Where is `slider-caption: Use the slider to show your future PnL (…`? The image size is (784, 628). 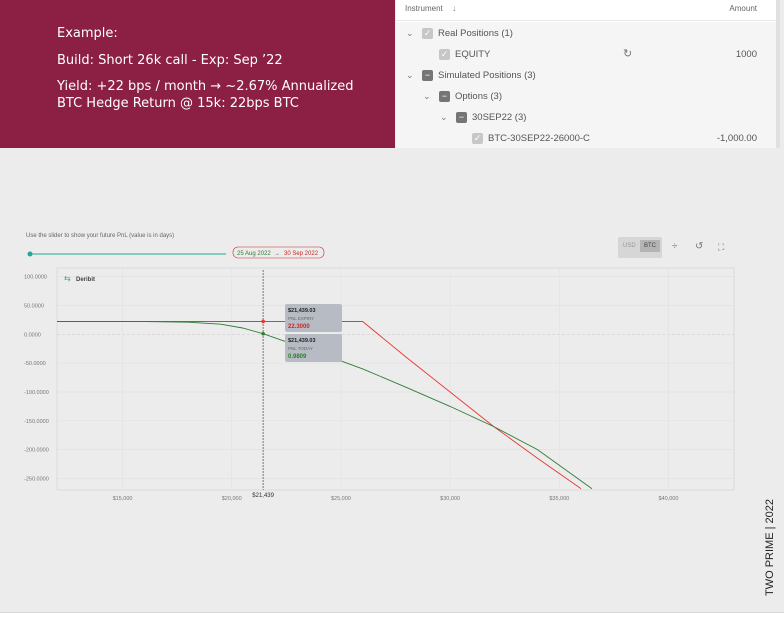
slider-caption: Use the slider to show your future PnL (… is located at coordinates (100, 236).